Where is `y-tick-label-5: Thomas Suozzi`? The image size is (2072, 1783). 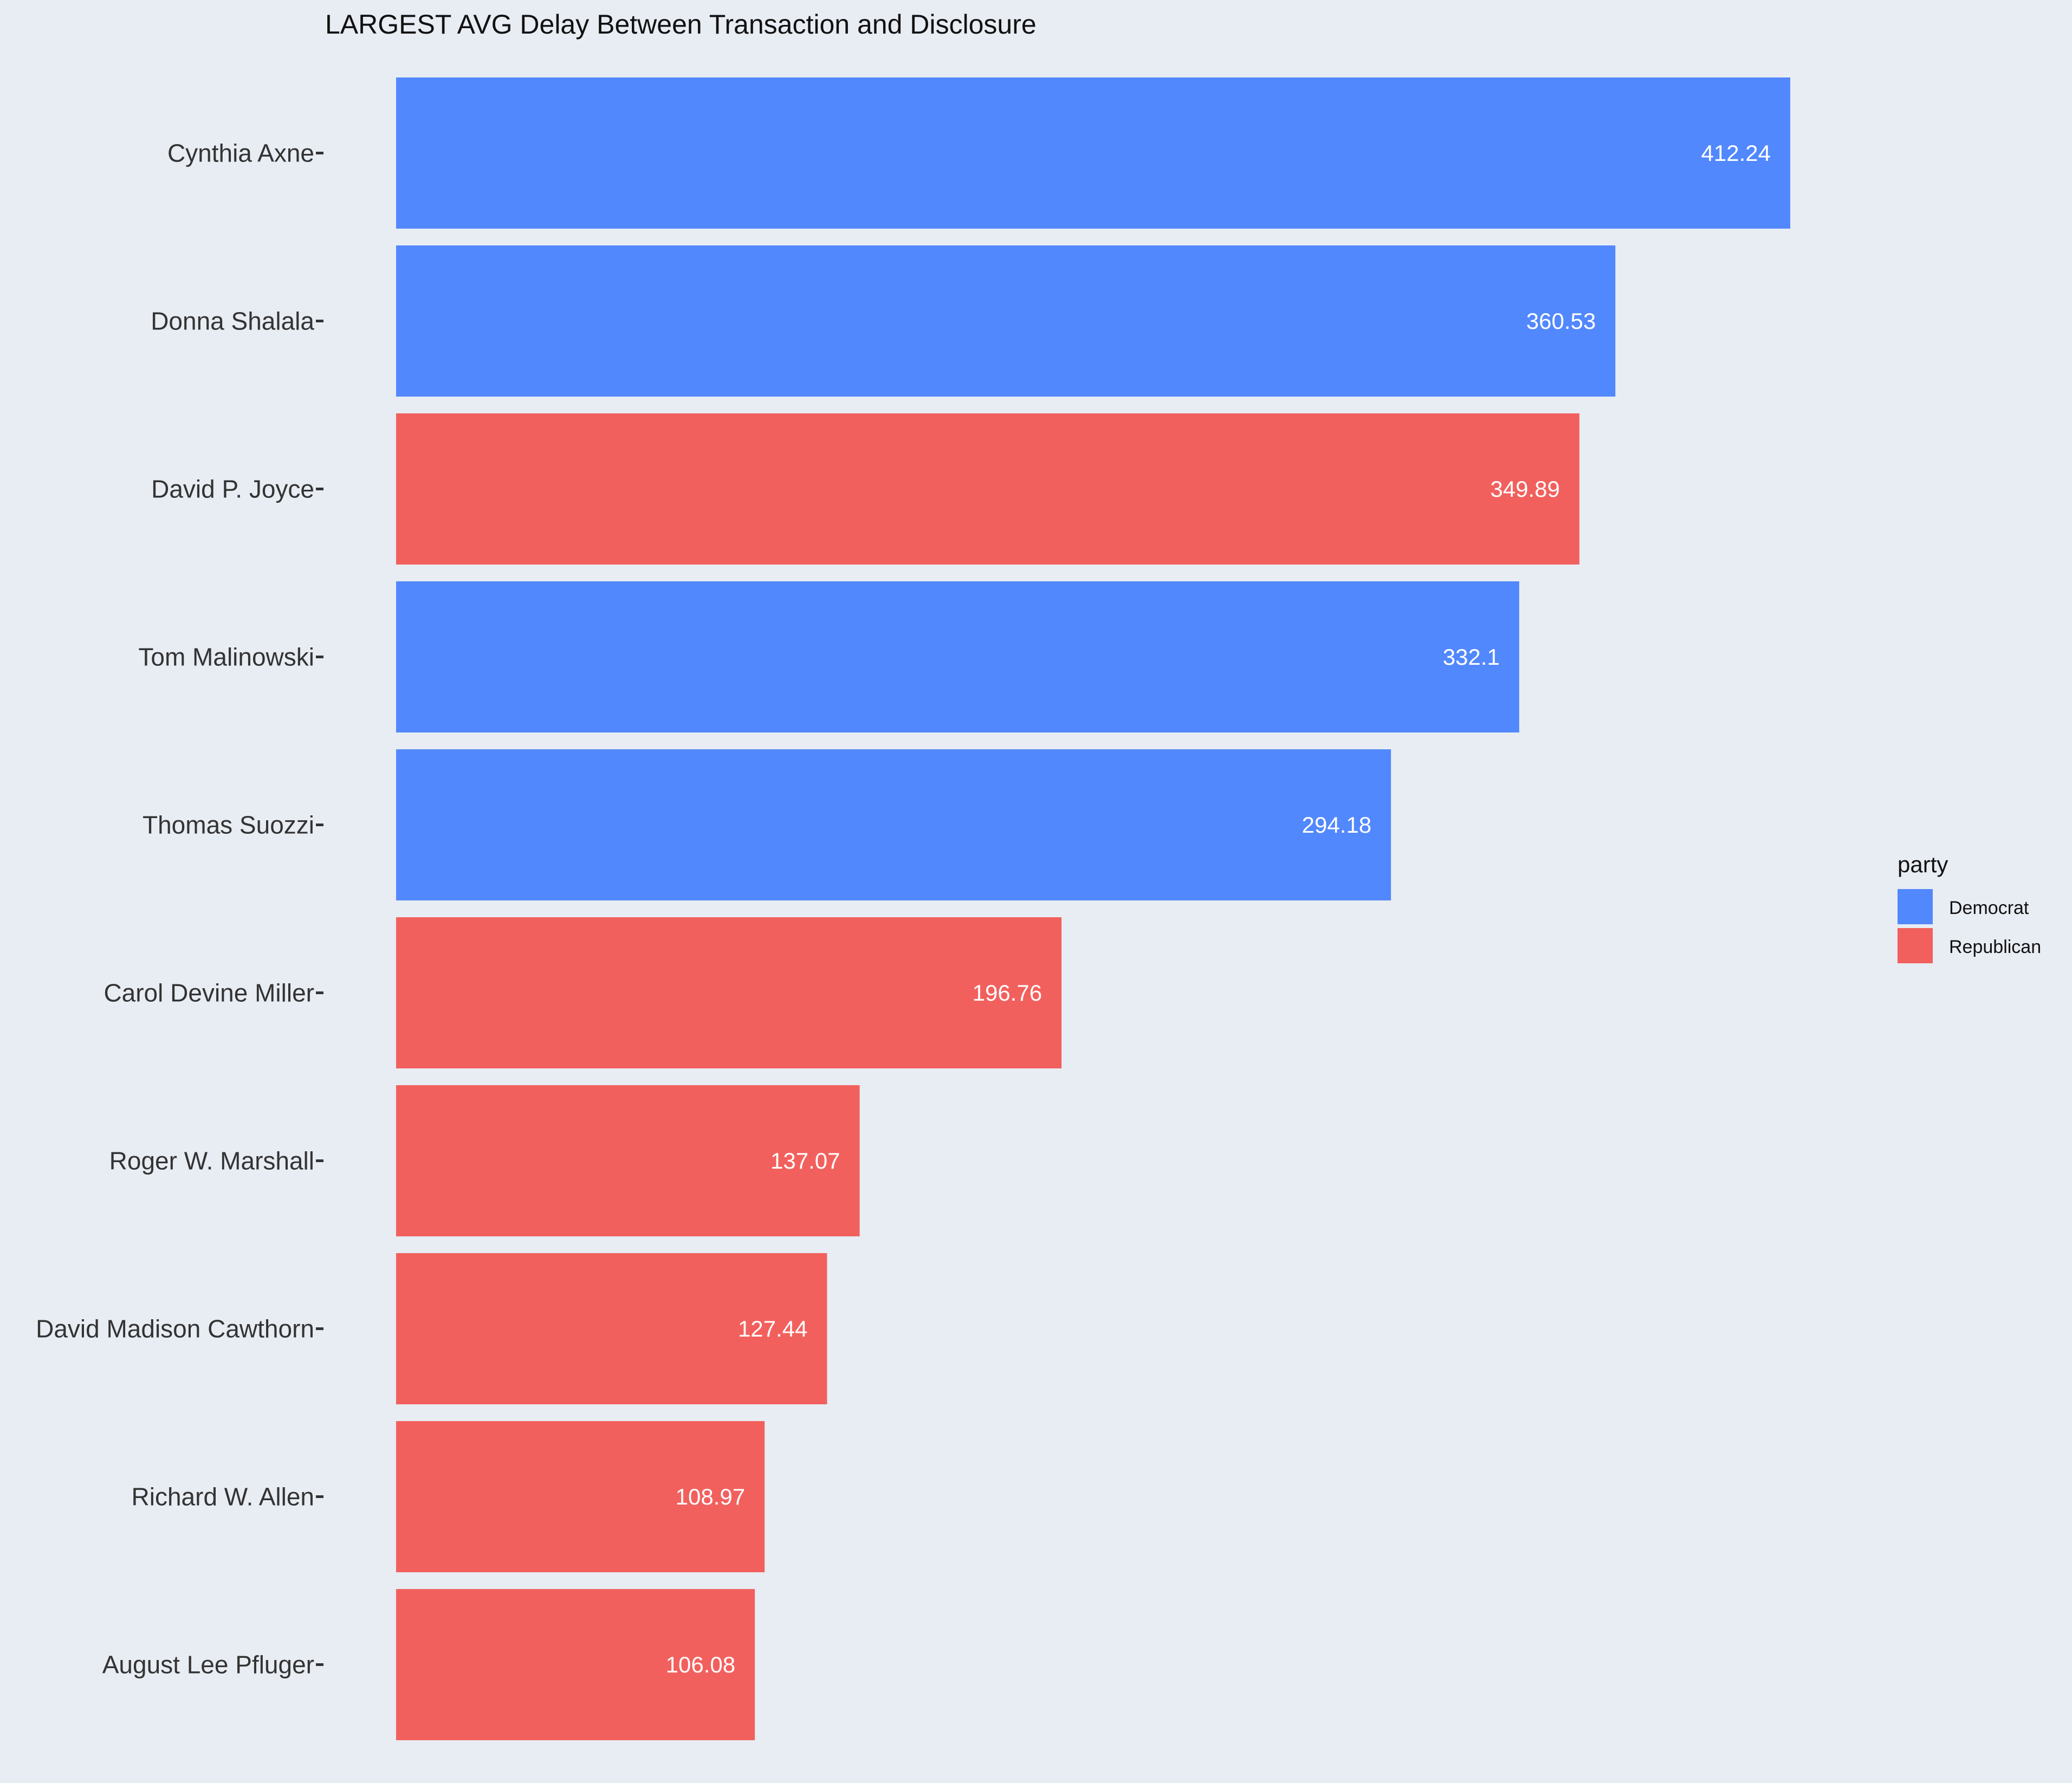 y-tick-label-5: Thomas Suozzi is located at coordinates (228, 825).